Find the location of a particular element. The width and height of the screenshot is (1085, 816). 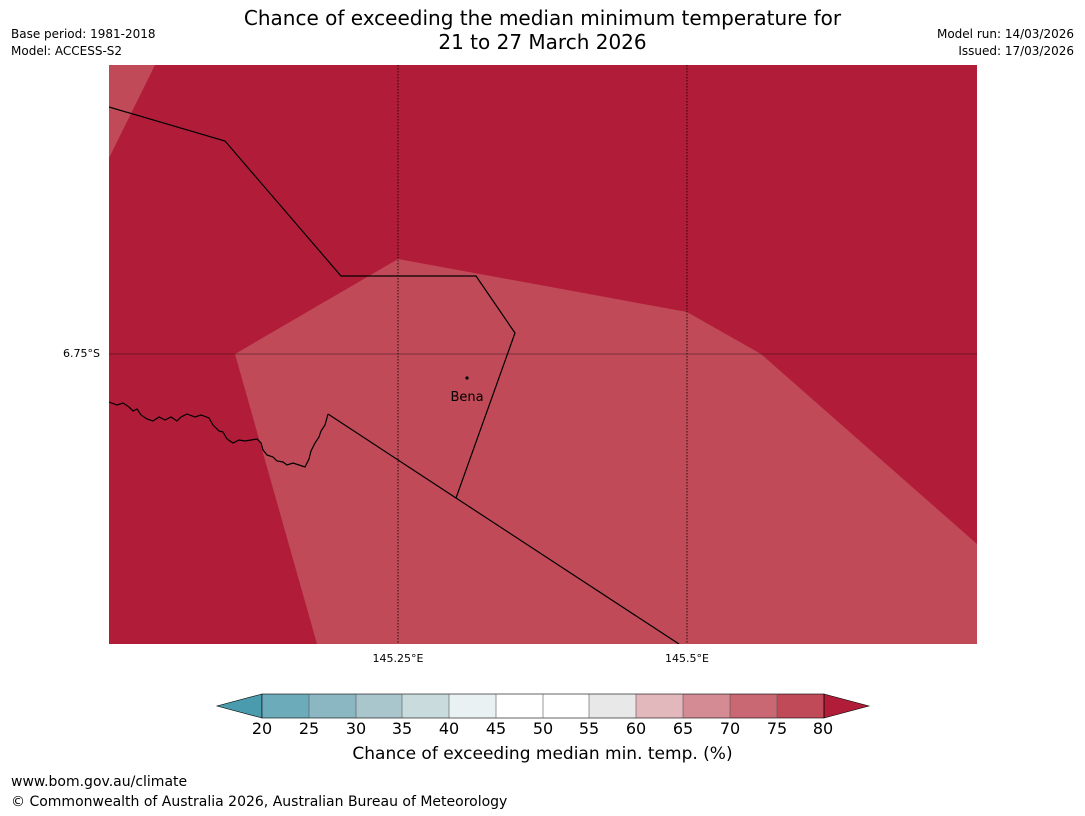

river-coastline is located at coordinates (219, 434).